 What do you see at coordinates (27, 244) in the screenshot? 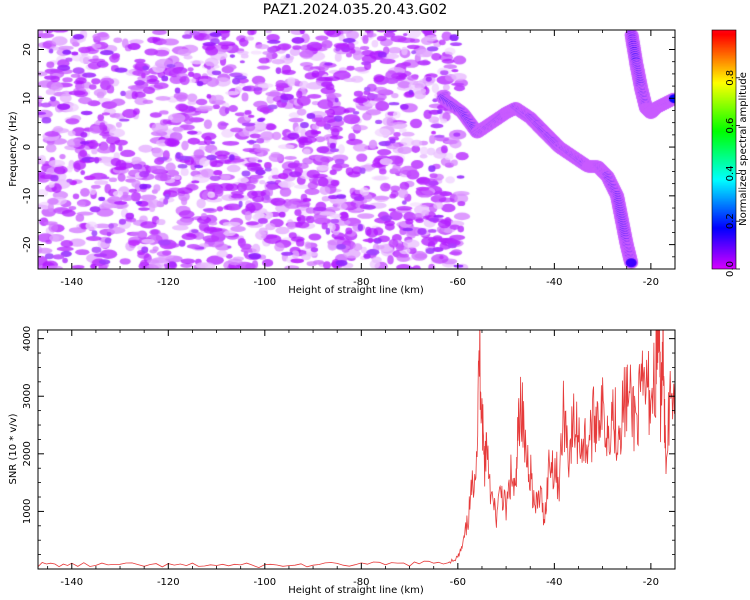
I see `y-tick-label: -20` at bounding box center [27, 244].